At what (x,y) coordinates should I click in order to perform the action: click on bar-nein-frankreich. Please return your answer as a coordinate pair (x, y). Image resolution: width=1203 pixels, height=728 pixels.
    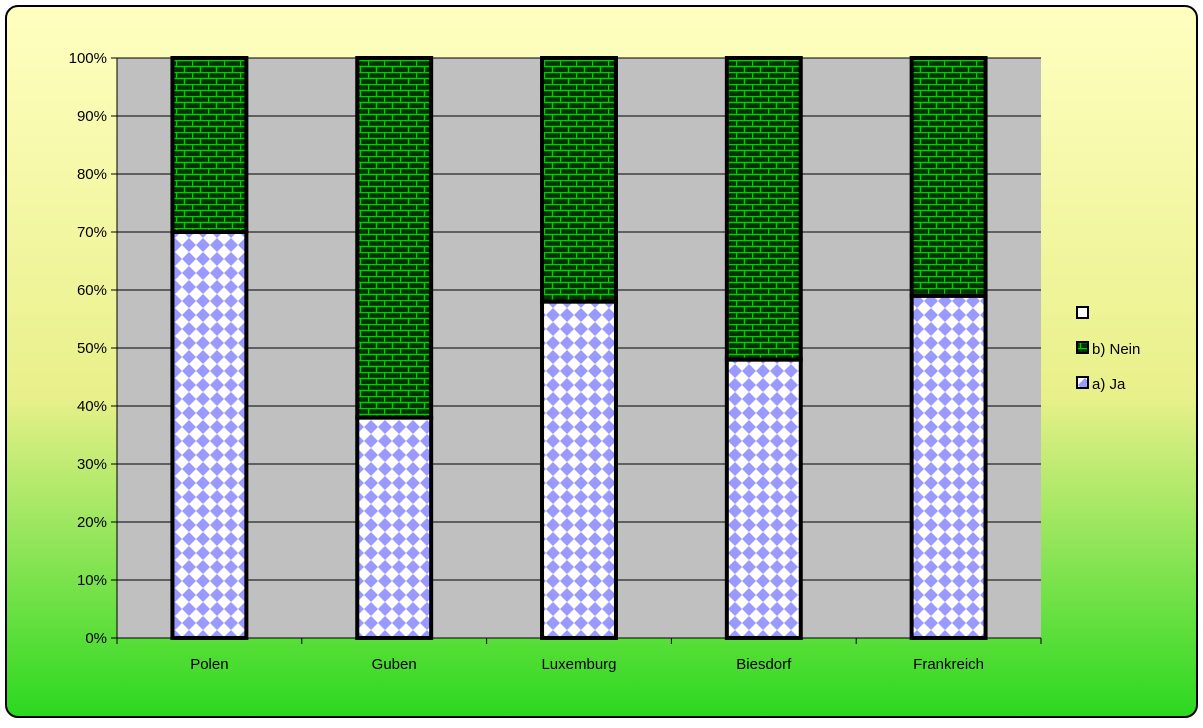
    Looking at the image, I should click on (948, 177).